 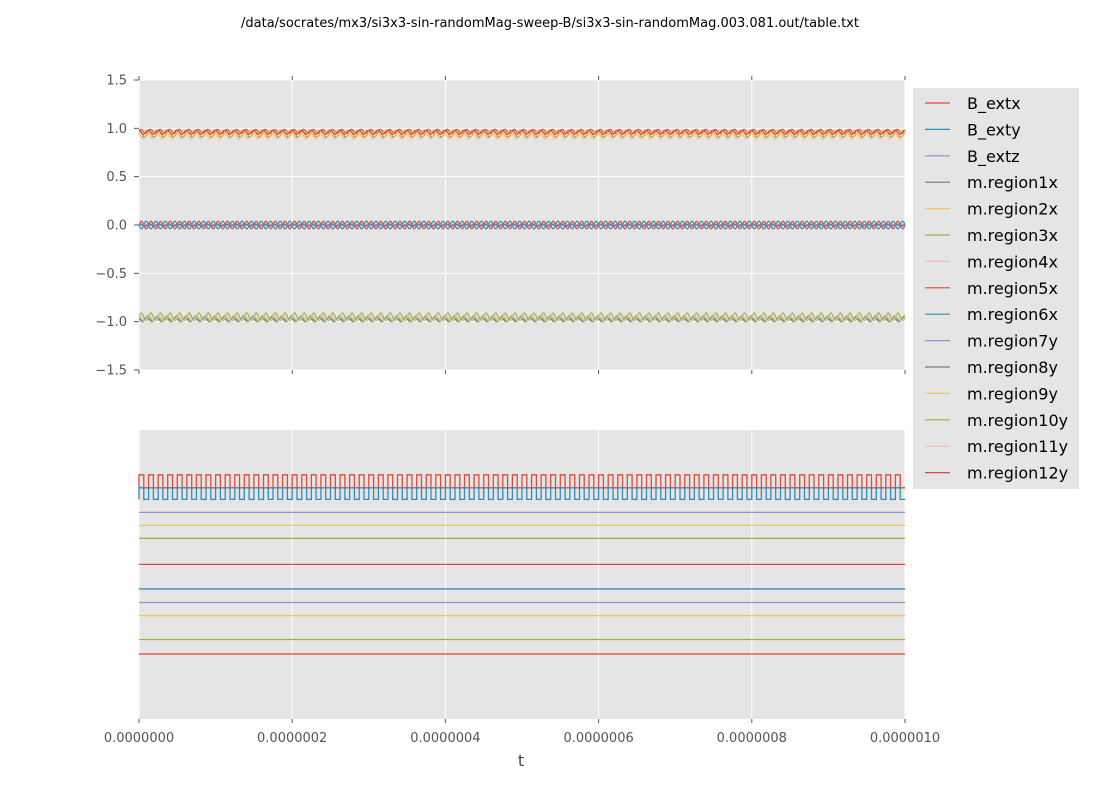 I want to click on legend-label: m.region10y, so click(x=1017, y=420).